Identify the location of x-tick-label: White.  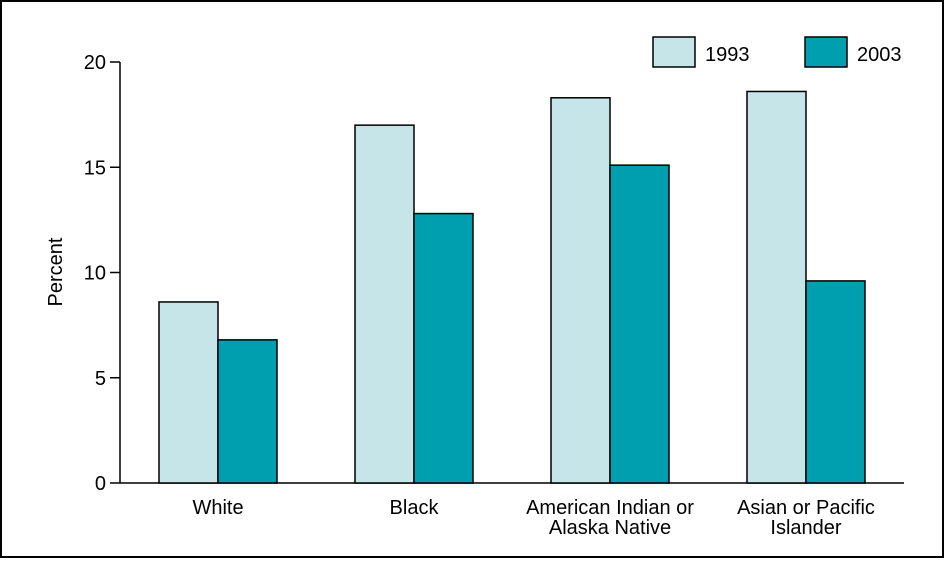
(217, 508).